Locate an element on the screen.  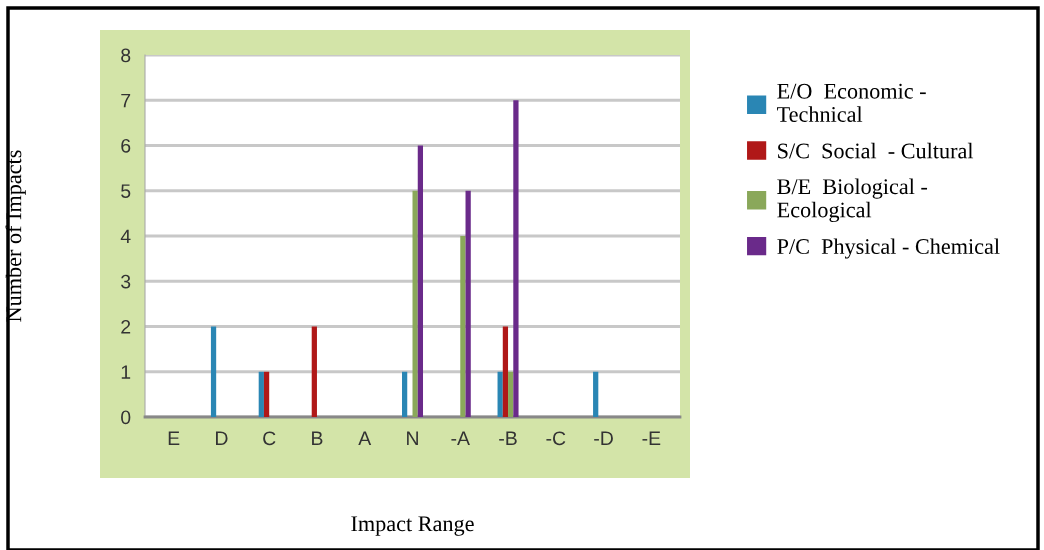
y-tick-label: 0 is located at coordinates (126, 417).